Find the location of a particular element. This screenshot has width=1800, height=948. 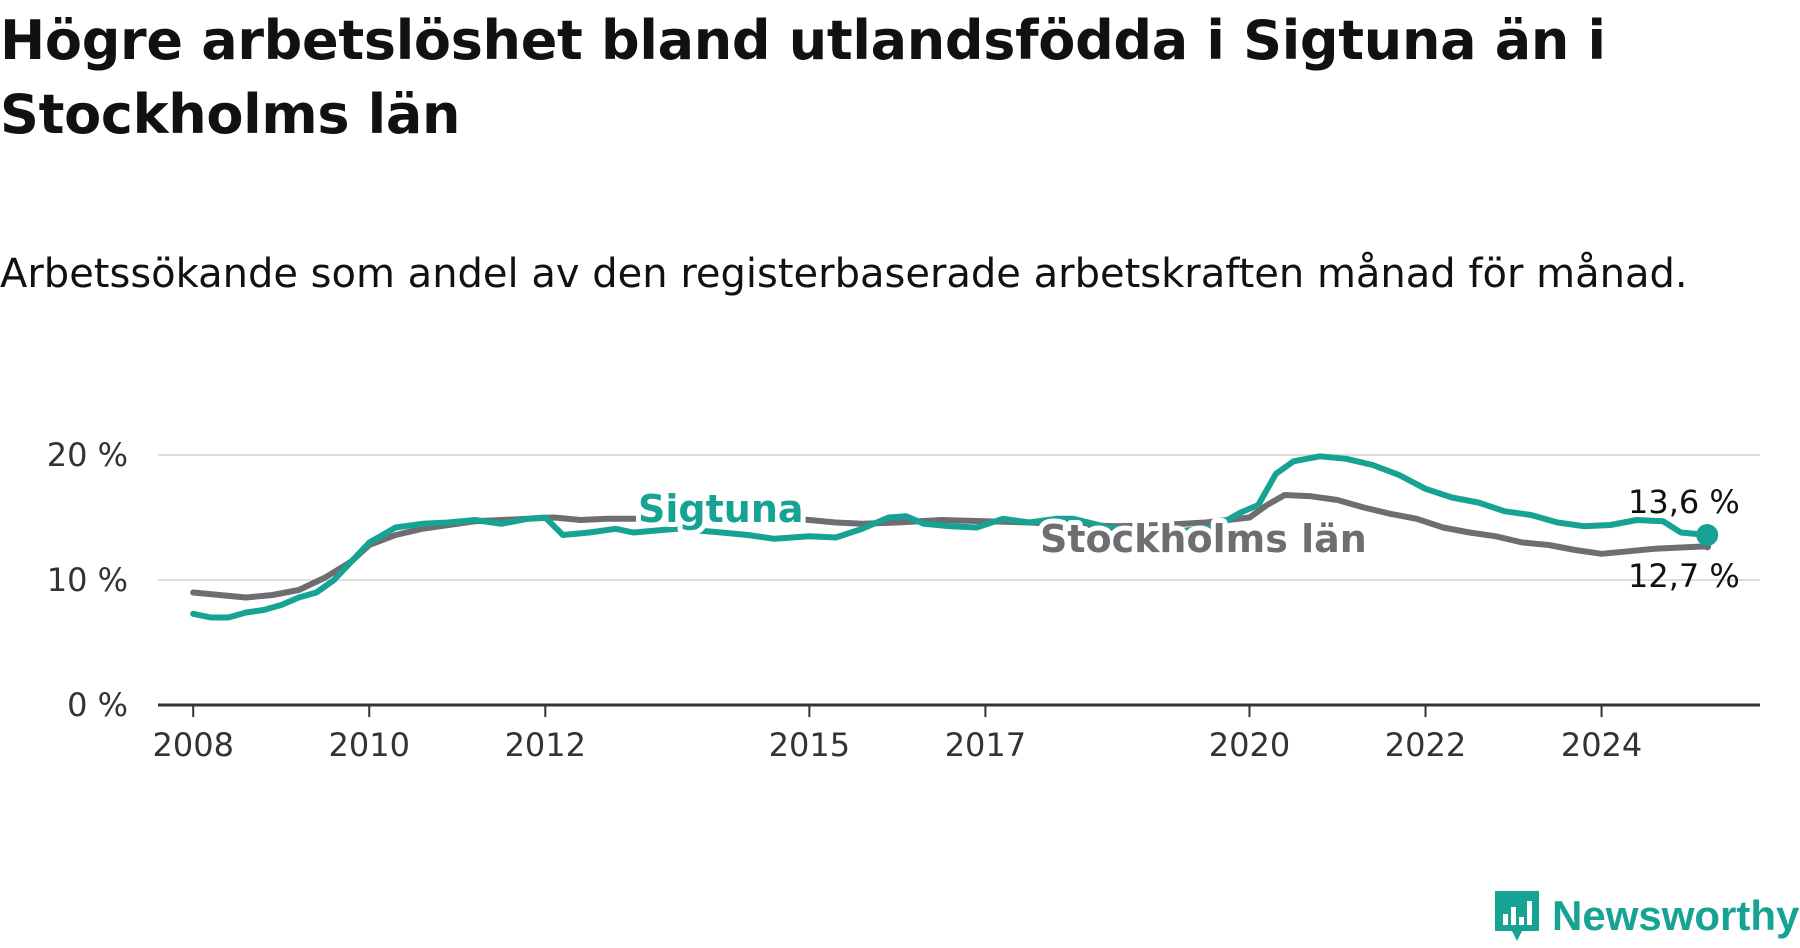

x-tick-label: 2024 is located at coordinates (1601, 745).